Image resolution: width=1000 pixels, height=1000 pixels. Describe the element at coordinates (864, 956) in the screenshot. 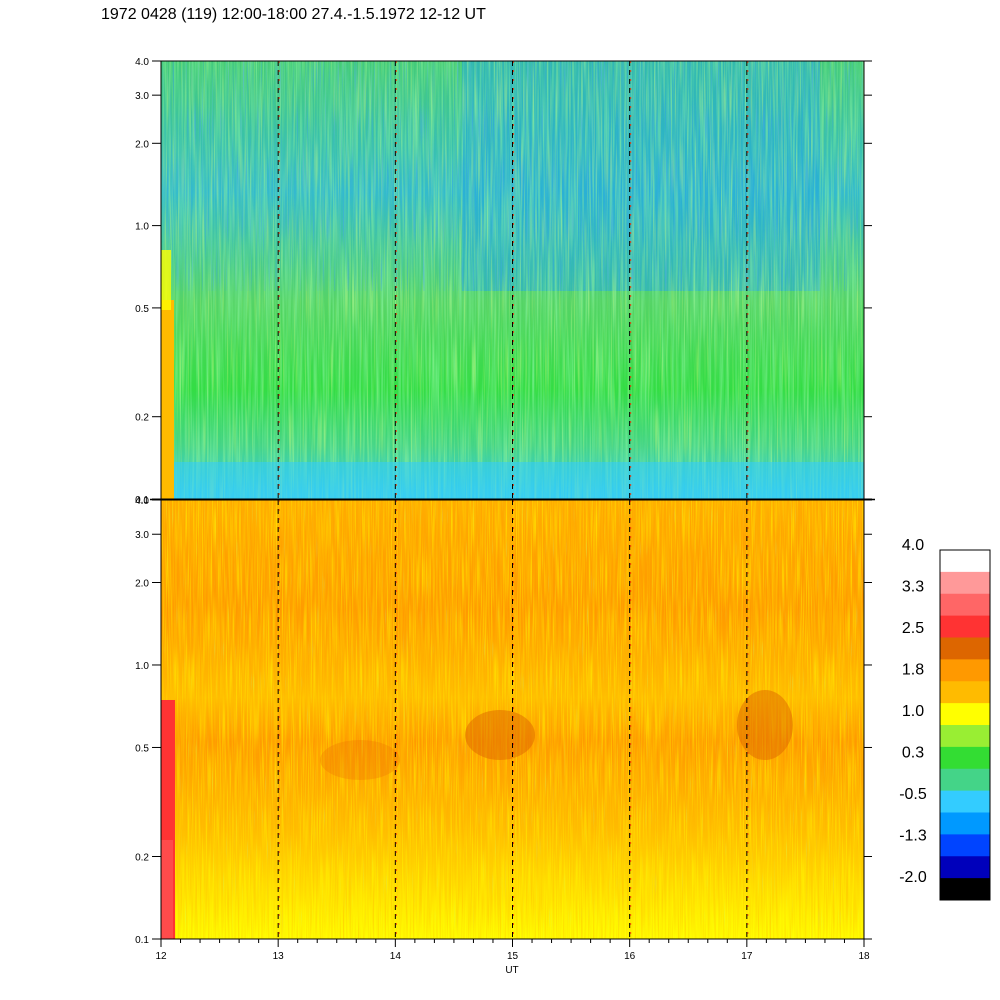

I see `xtick-label: 18` at that location.